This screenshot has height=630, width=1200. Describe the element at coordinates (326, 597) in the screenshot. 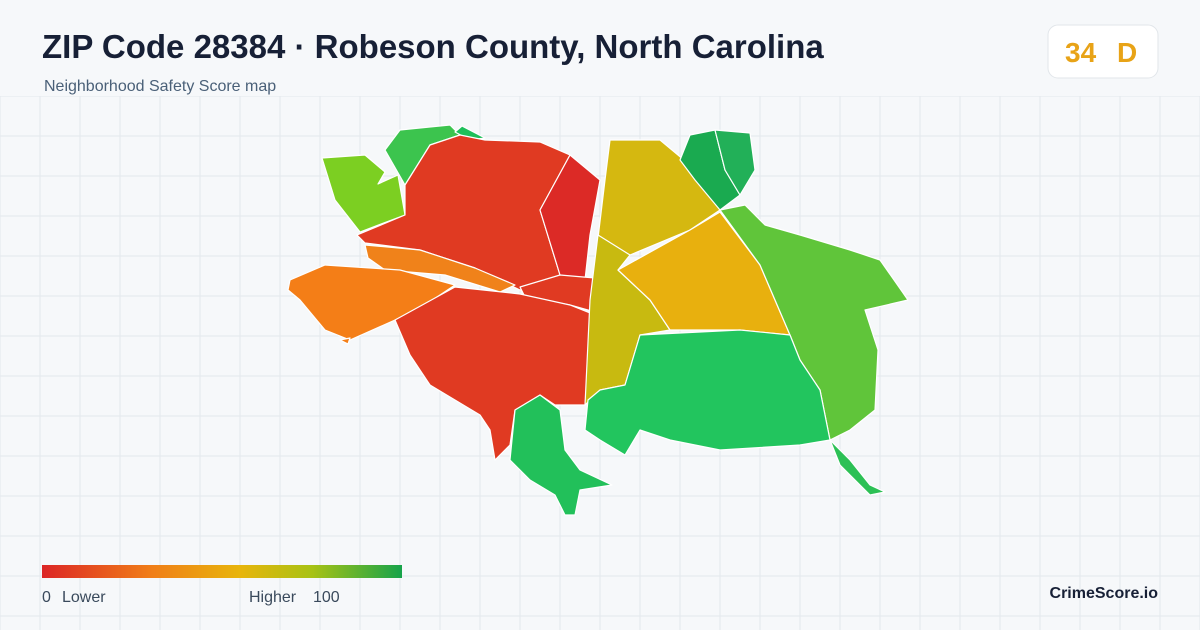

I see `legend-max: 100` at that location.